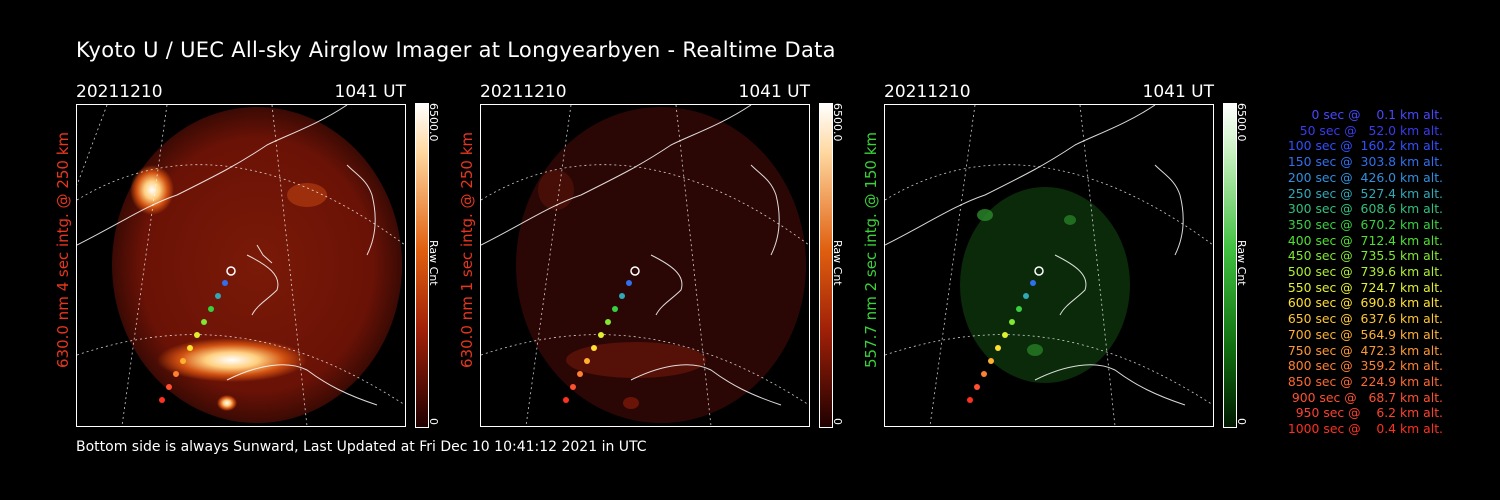 Image resolution: width=1500 pixels, height=500 pixels. Describe the element at coordinates (1049, 265) in the screenshot. I see `allsky-image-5577-2s` at that location.